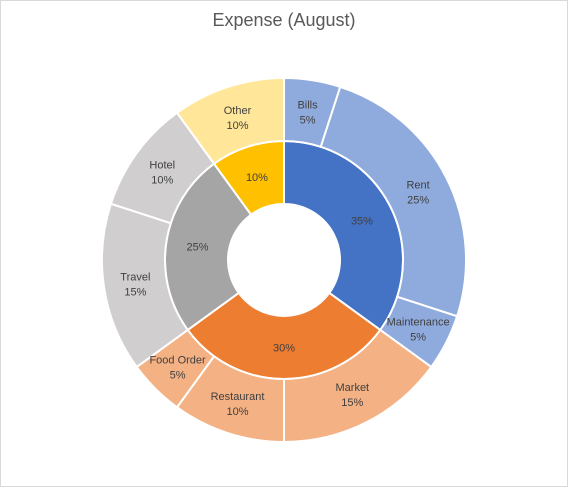 The image size is (568, 487). What do you see at coordinates (237, 412) in the screenshot?
I see `outer-label-value-restaurant: 10%` at bounding box center [237, 412].